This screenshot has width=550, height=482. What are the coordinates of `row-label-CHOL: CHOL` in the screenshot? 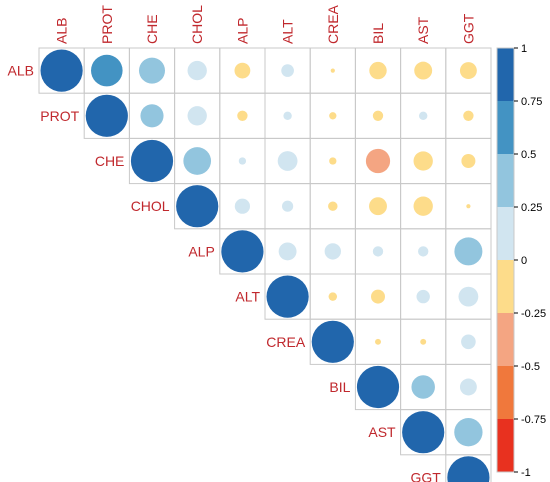 It's located at (150, 206).